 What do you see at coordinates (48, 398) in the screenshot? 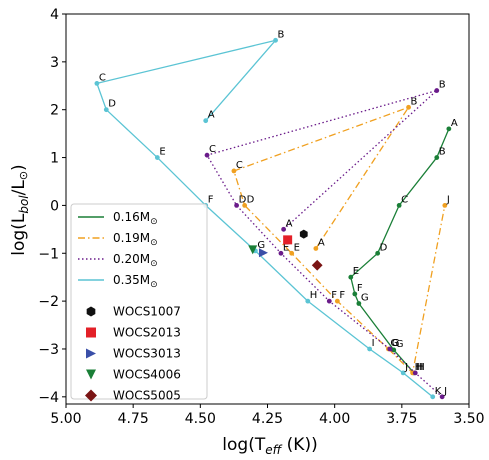
I see `y-tick-label: −4` at bounding box center [48, 398].